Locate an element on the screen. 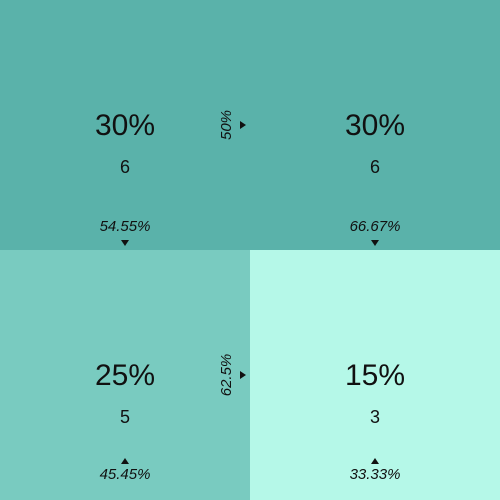 The height and width of the screenshot is (500, 500). row-share-label: 62.5% is located at coordinates (226, 375).